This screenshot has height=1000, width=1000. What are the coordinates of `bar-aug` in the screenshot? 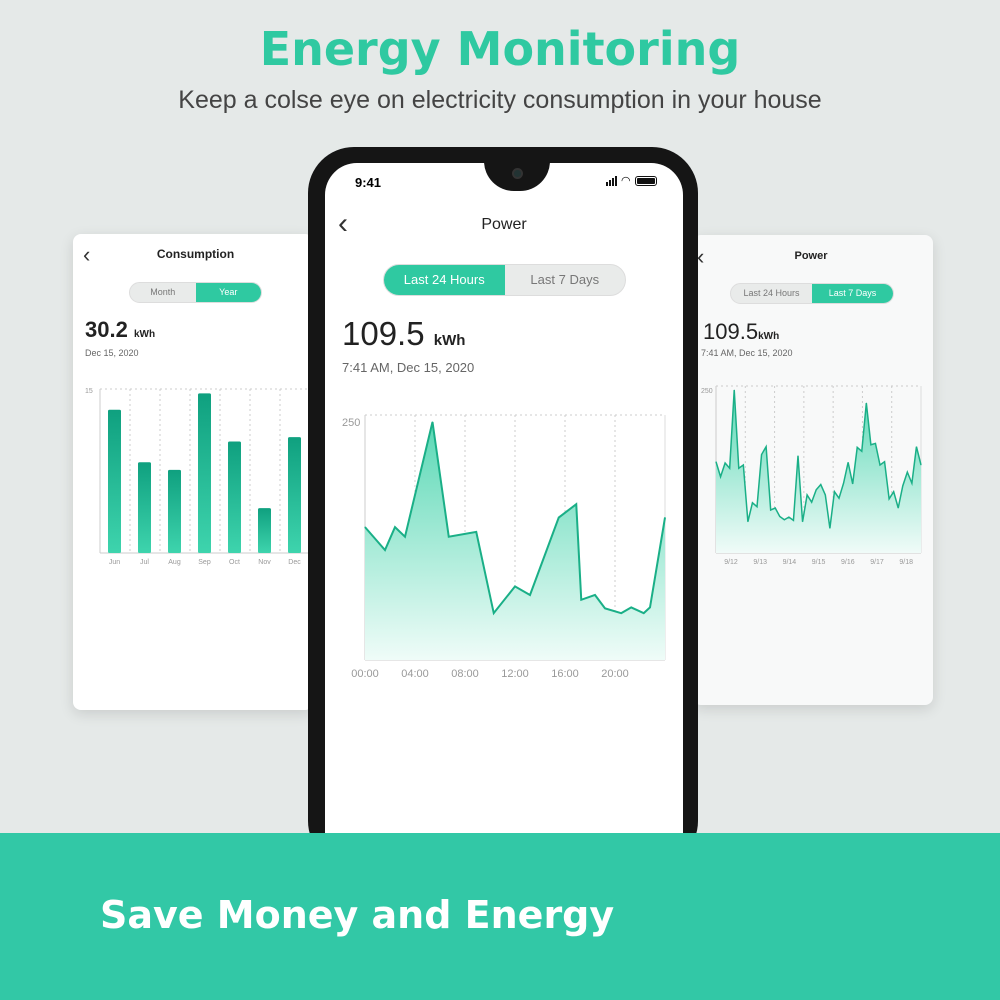 It's located at (174, 511).